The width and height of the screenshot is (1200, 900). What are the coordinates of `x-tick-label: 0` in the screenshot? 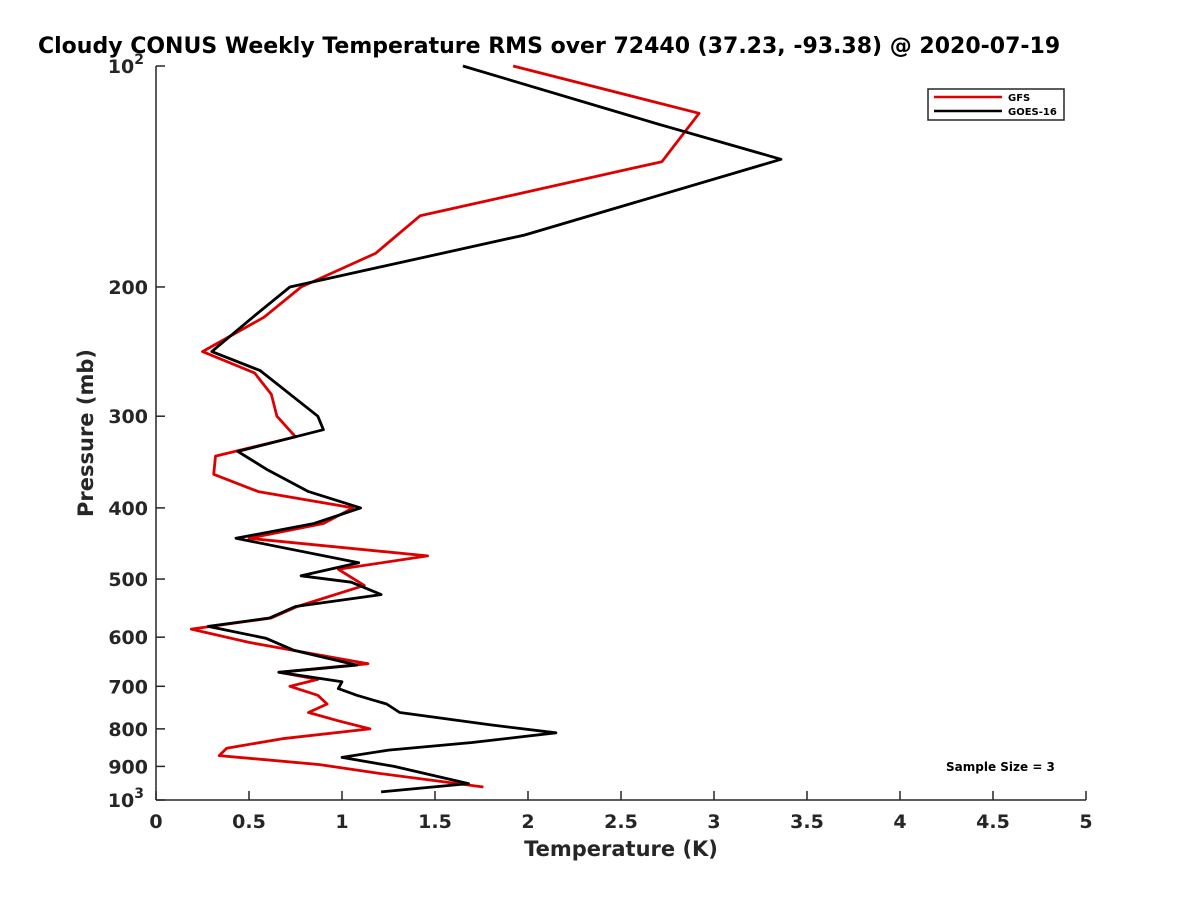 It's located at (155, 822).